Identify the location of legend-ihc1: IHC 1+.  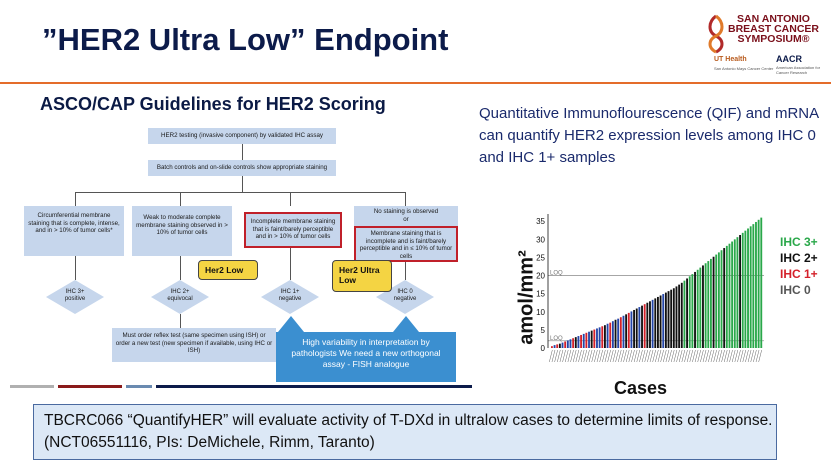
(799, 274).